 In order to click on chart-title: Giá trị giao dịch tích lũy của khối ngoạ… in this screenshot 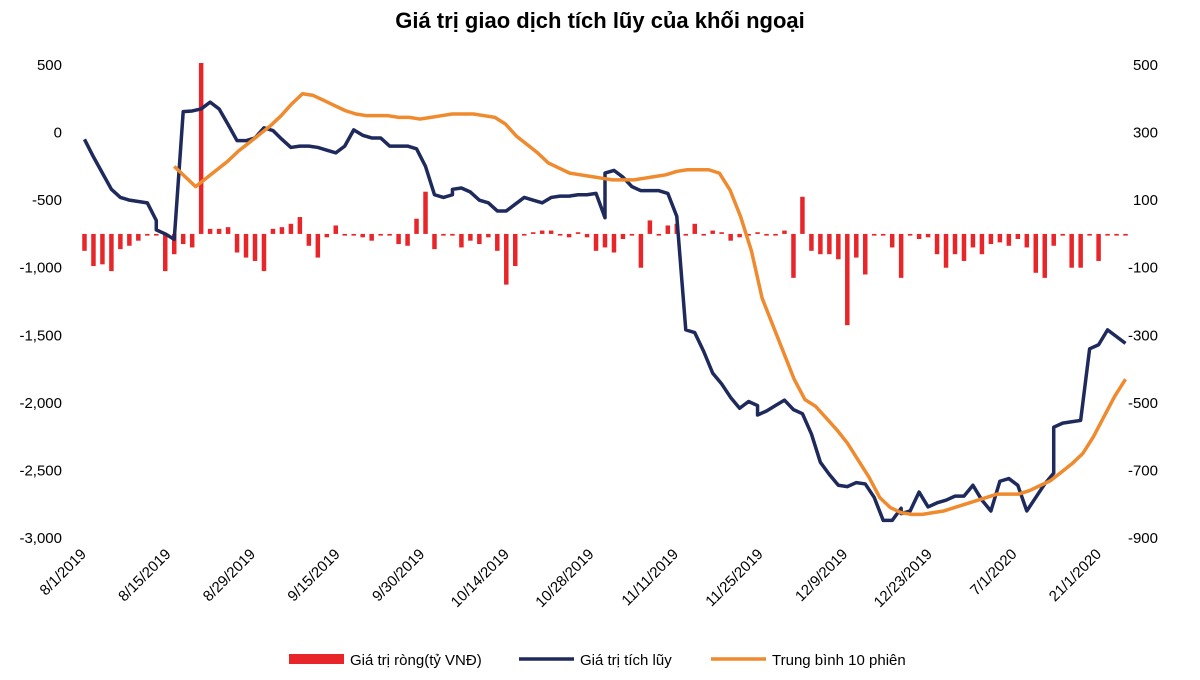, I will do `click(600, 20)`.